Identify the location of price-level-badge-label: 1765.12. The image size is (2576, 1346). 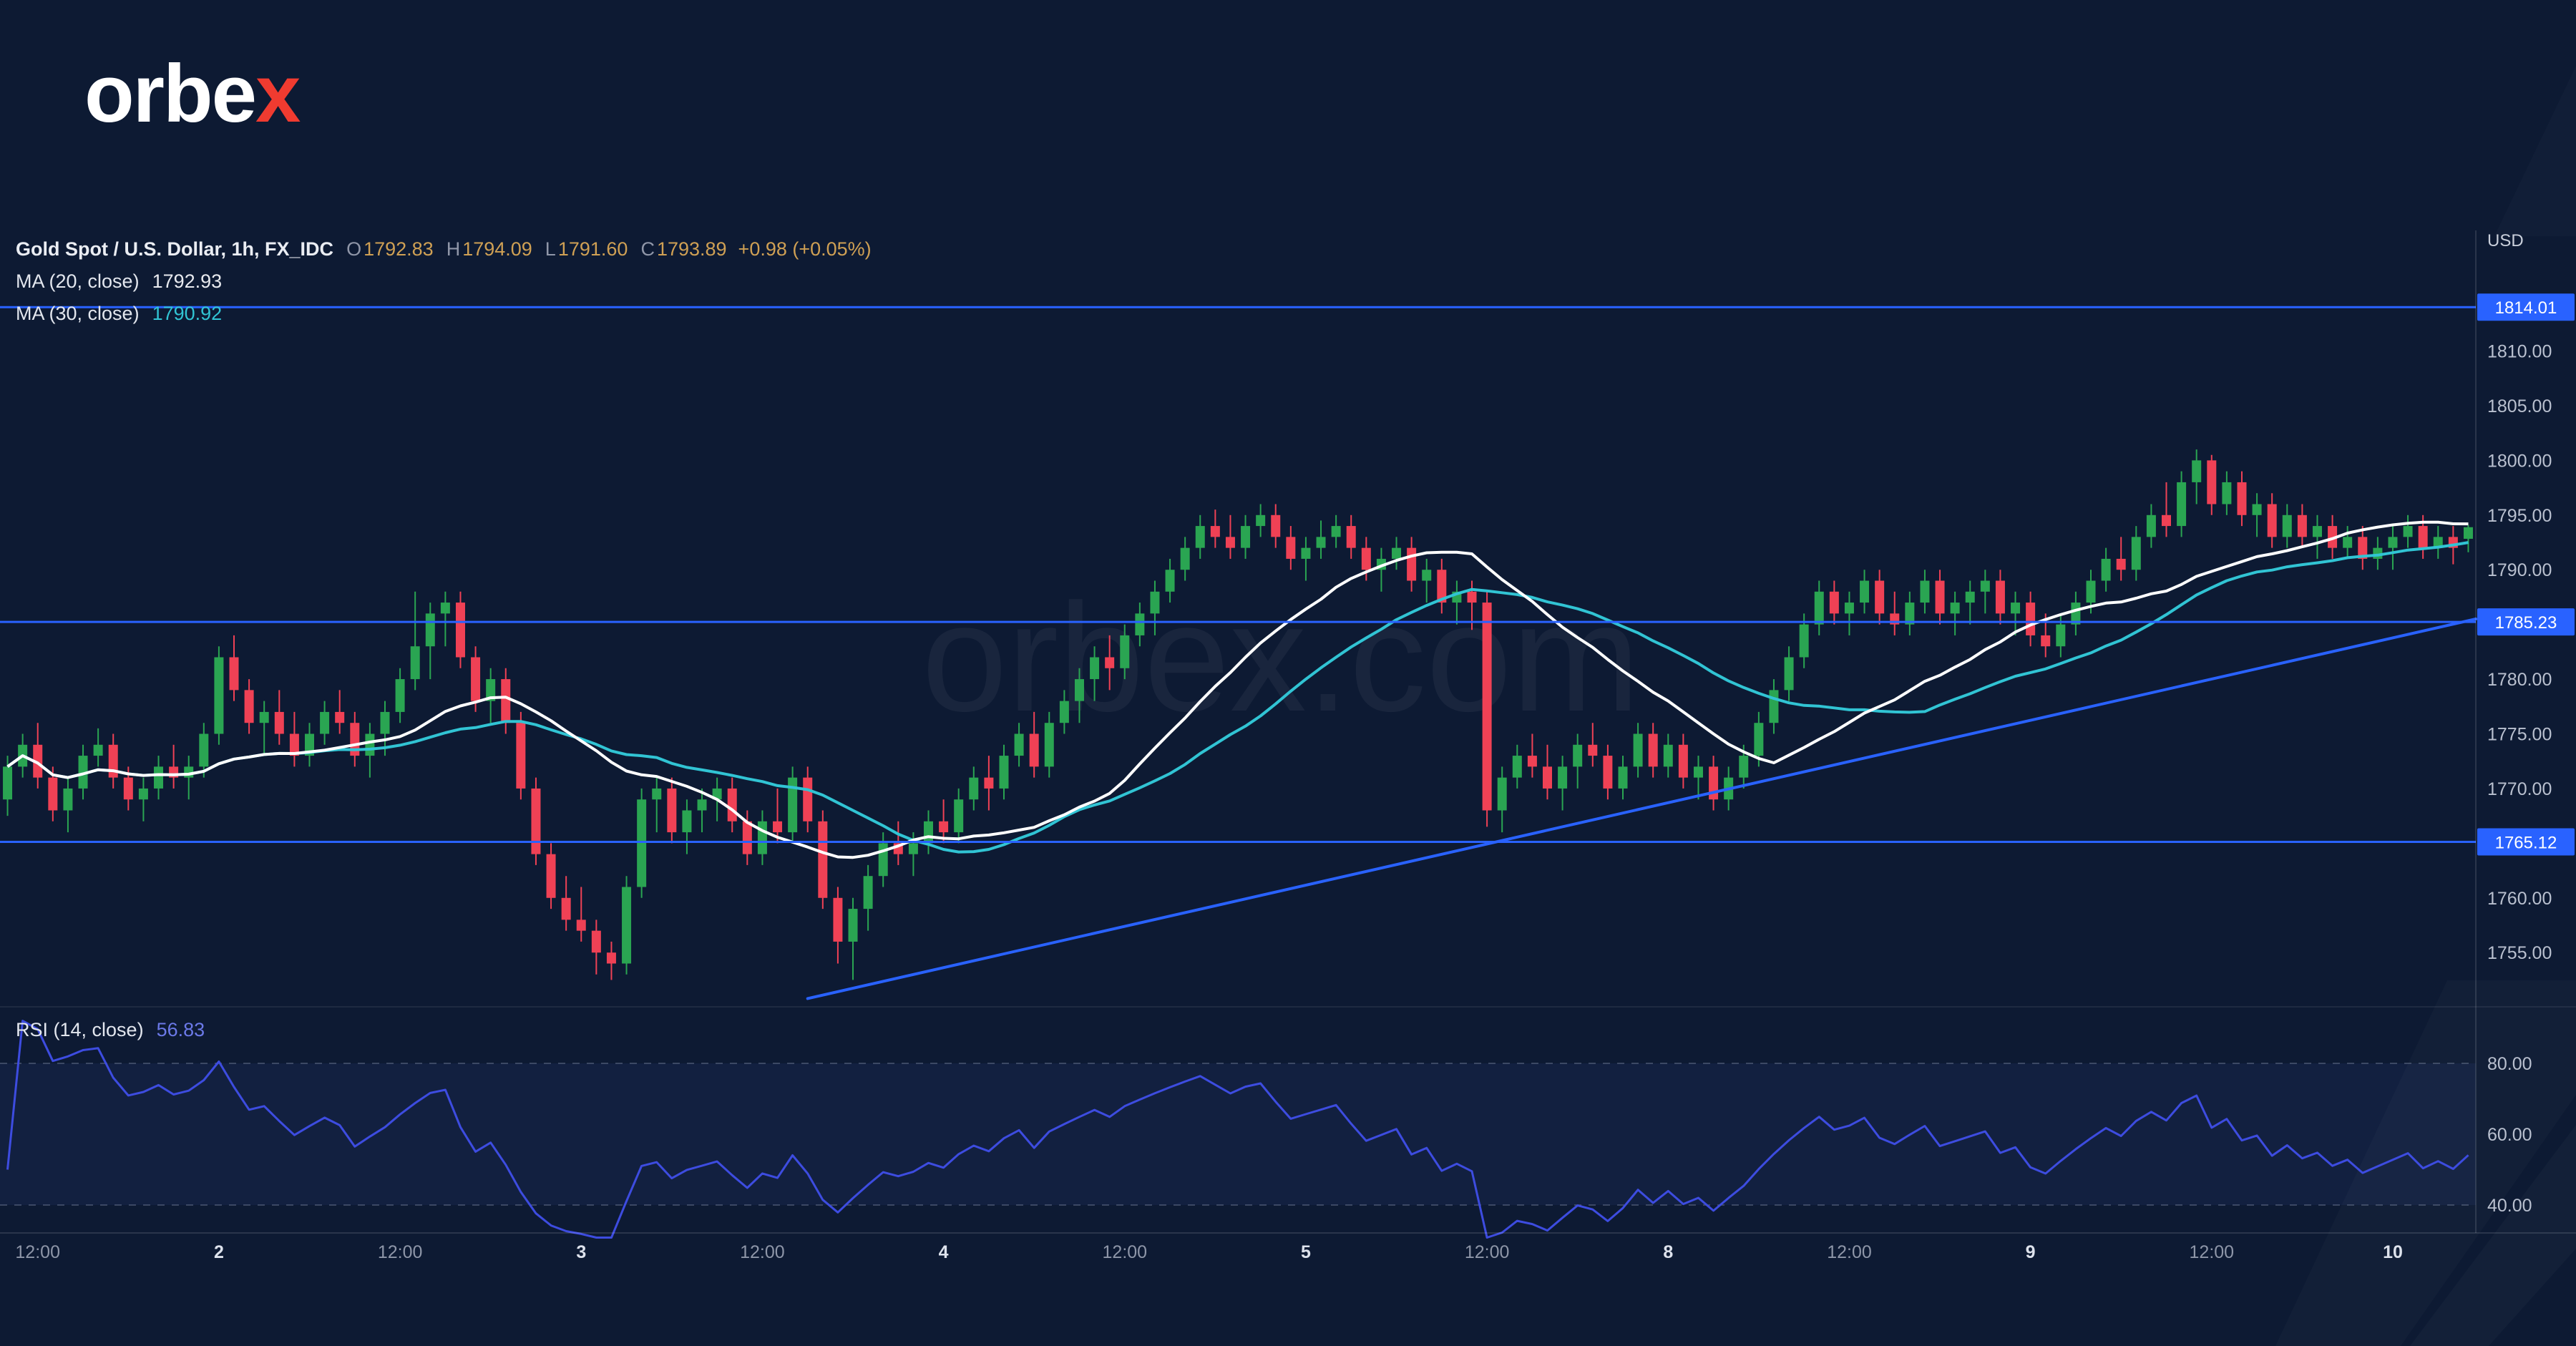
(2526, 843).